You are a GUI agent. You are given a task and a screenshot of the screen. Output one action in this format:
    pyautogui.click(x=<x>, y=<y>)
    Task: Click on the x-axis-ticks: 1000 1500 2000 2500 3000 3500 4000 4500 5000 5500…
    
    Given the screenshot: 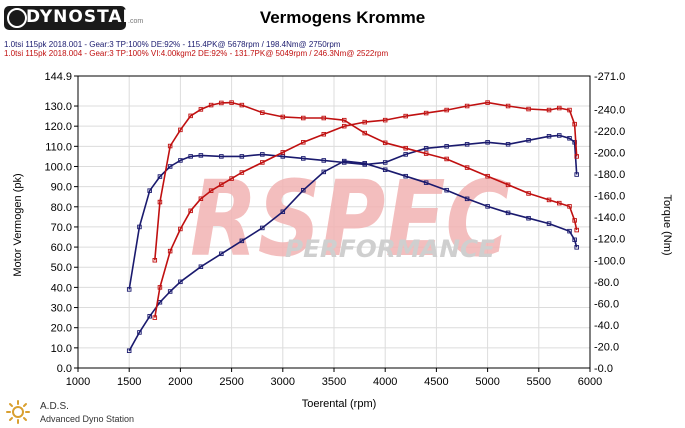 What is the action you would take?
    pyautogui.click(x=334, y=378)
    